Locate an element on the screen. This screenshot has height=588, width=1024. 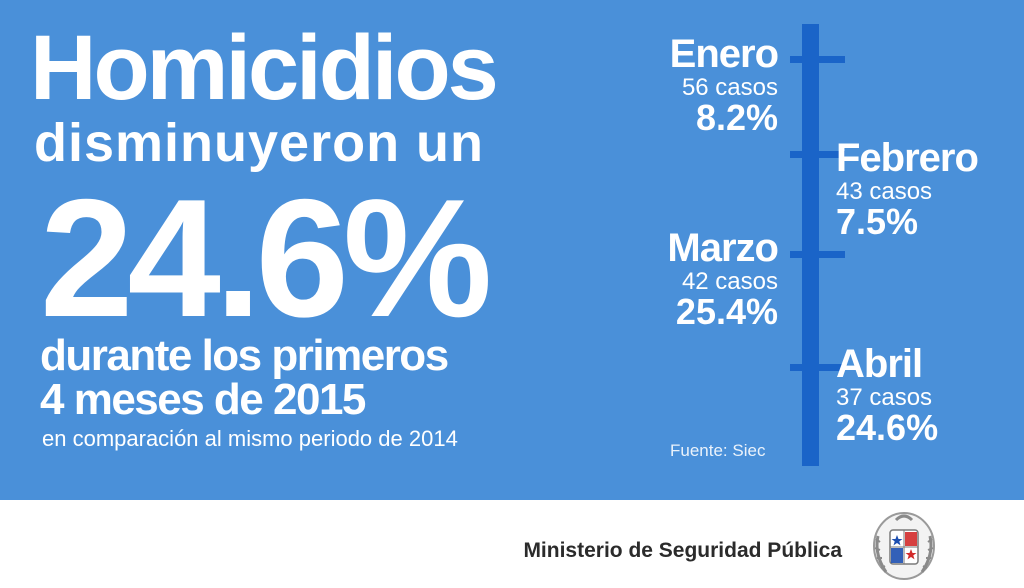
month-percent: 25.4% is located at coordinates (726, 311).